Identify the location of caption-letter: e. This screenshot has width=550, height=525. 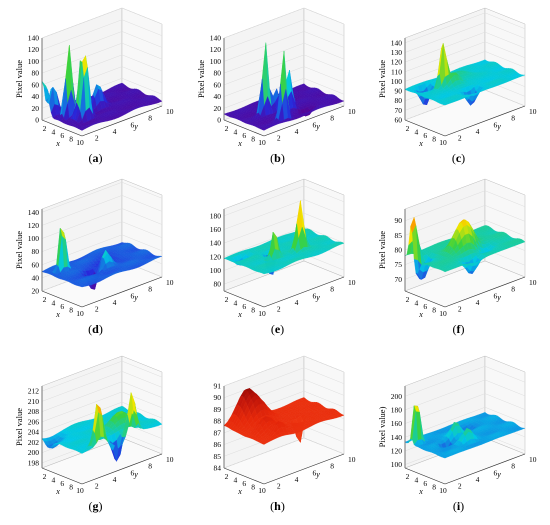
(277, 329).